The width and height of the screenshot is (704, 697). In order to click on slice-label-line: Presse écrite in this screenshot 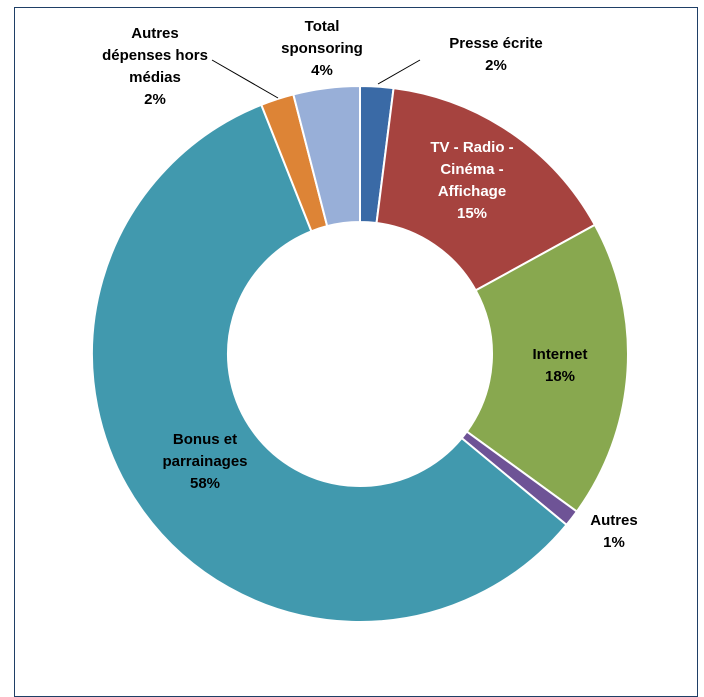, I will do `click(495, 43)`.